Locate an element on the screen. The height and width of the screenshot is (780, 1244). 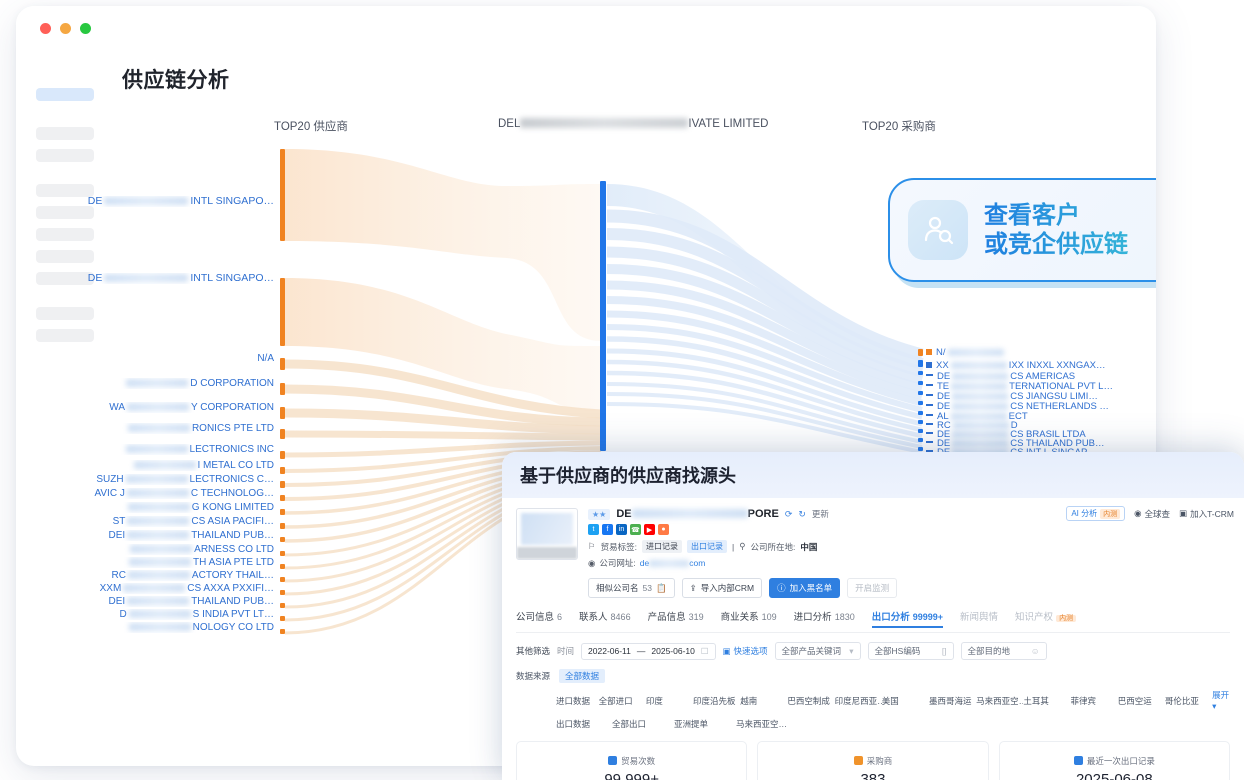
quick-options-button: ▣ 快速选项 is located at coordinates (745, 651).